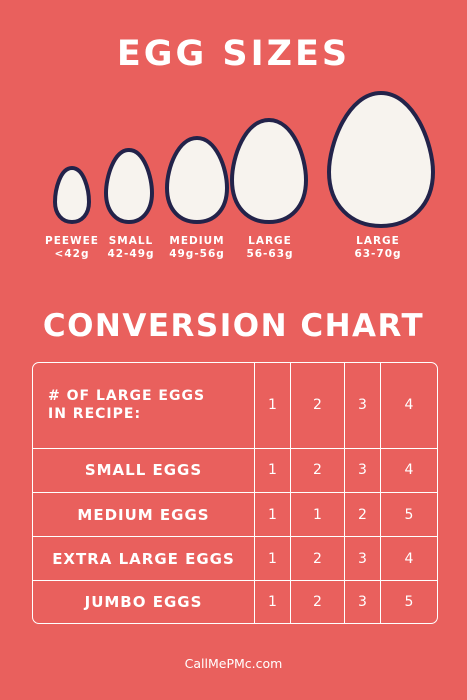 The image size is (467, 700). What do you see at coordinates (233, 663) in the screenshot?
I see `site-credit: CallMePMc.com` at bounding box center [233, 663].